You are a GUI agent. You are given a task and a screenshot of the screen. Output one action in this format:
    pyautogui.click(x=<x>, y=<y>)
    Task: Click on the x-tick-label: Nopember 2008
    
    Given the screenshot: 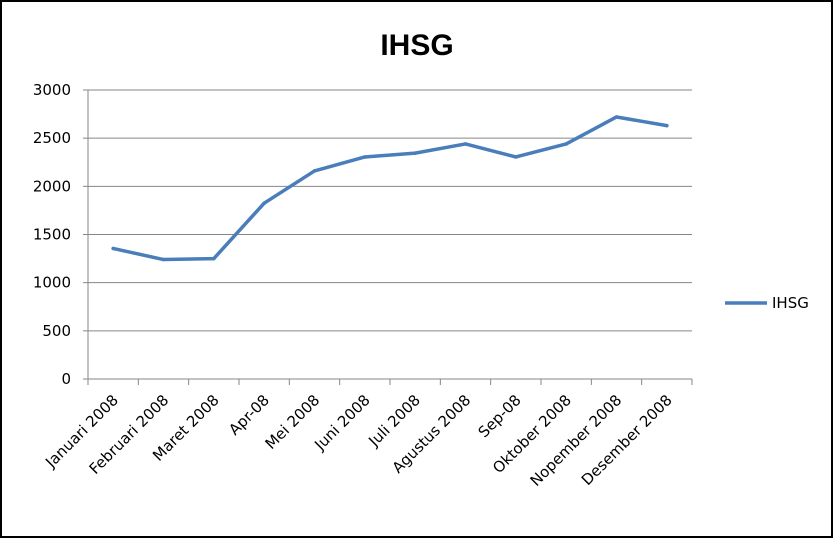 What is the action you would take?
    pyautogui.click(x=576, y=440)
    